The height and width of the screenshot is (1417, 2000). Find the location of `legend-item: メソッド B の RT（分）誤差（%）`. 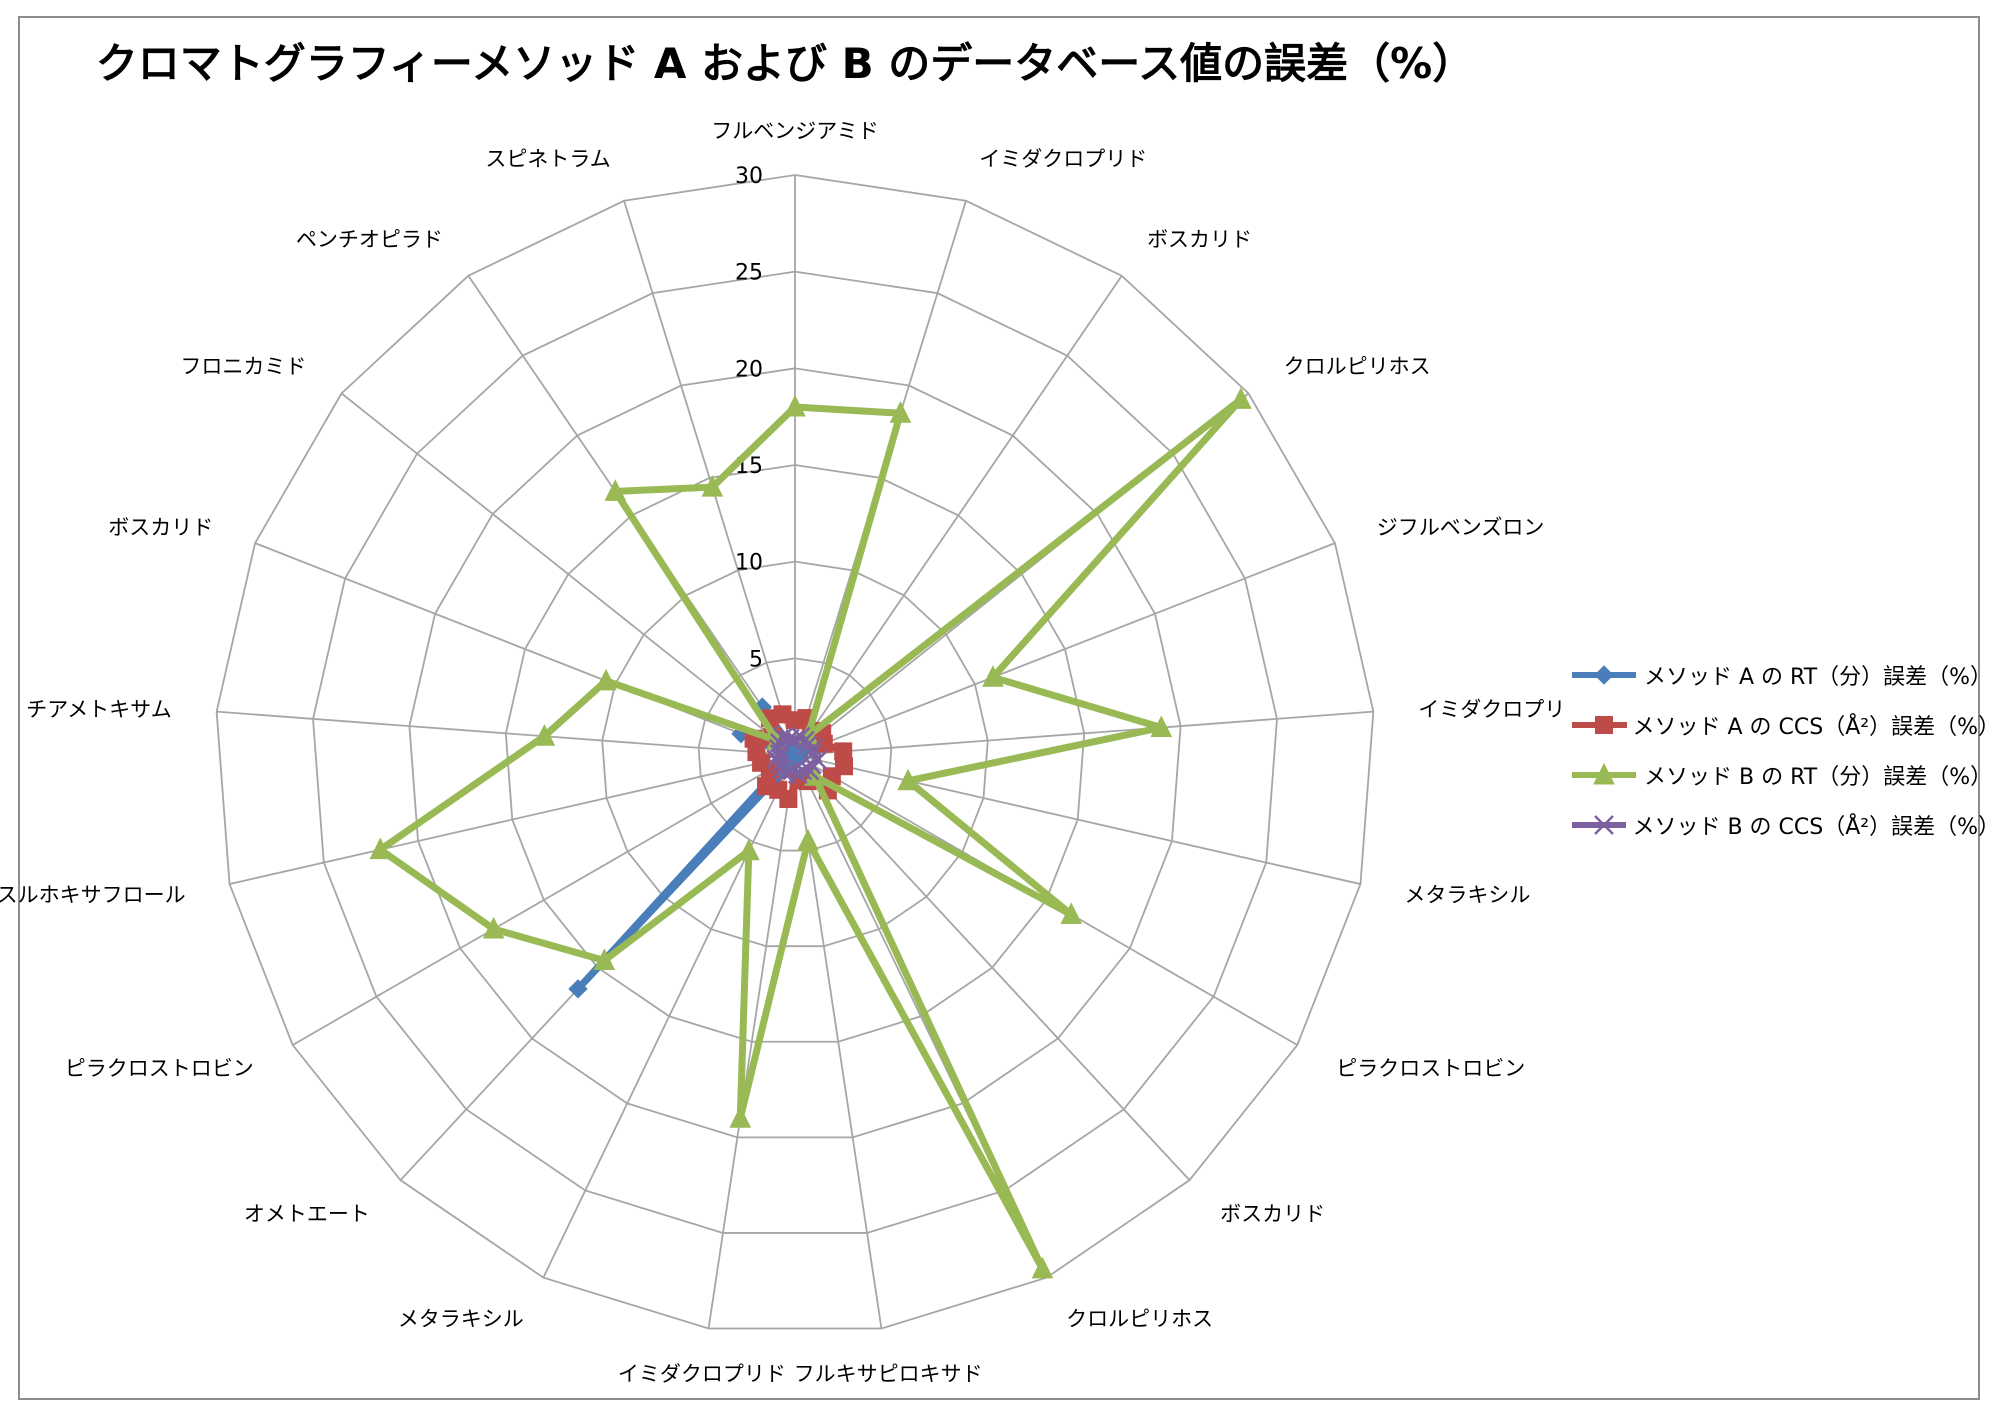

legend-item: メソッド B の RT（分）誤差（%） is located at coordinates (1785, 775).